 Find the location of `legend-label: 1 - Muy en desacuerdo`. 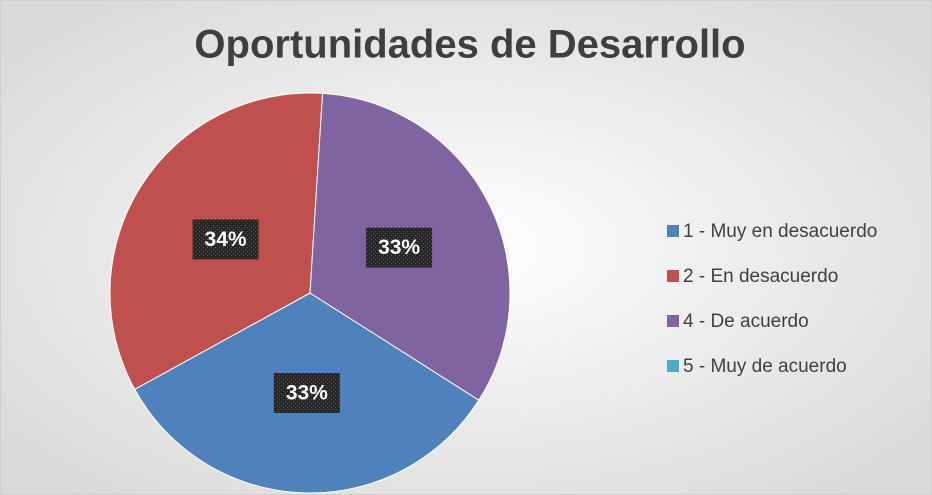

legend-label: 1 - Muy en desacuerdo is located at coordinates (780, 231).